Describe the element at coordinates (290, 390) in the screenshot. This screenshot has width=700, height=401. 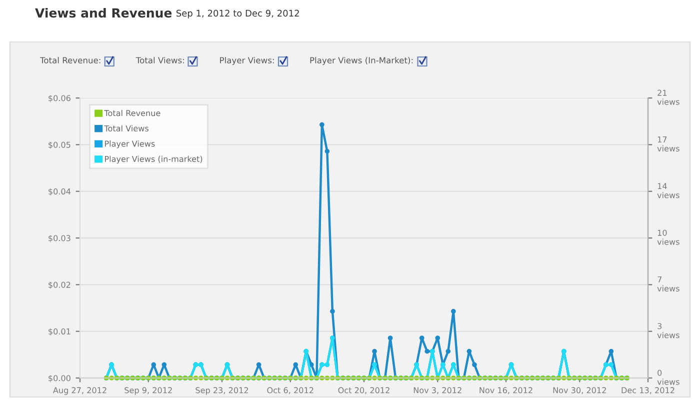
I see `x-tick-label: Oct 6, 2012` at that location.